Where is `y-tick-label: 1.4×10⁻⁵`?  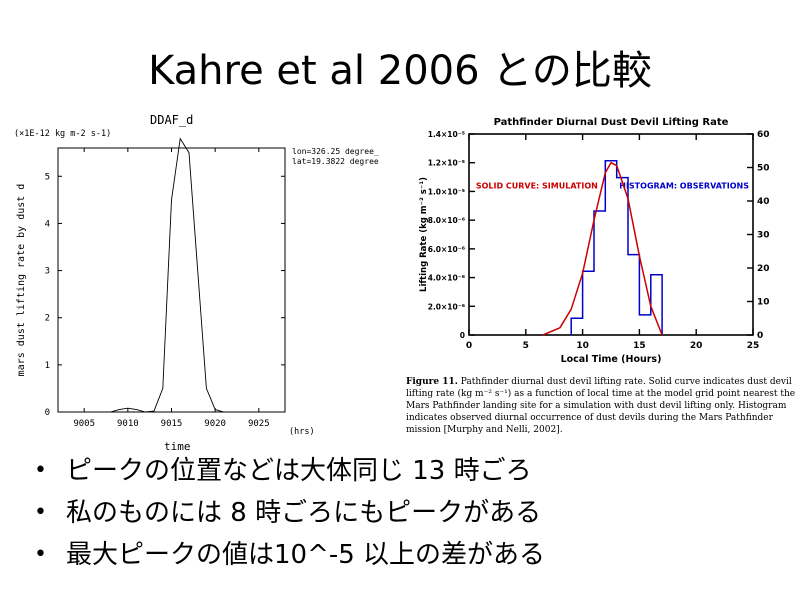 y-tick-label: 1.4×10⁻⁵ is located at coordinates (446, 134).